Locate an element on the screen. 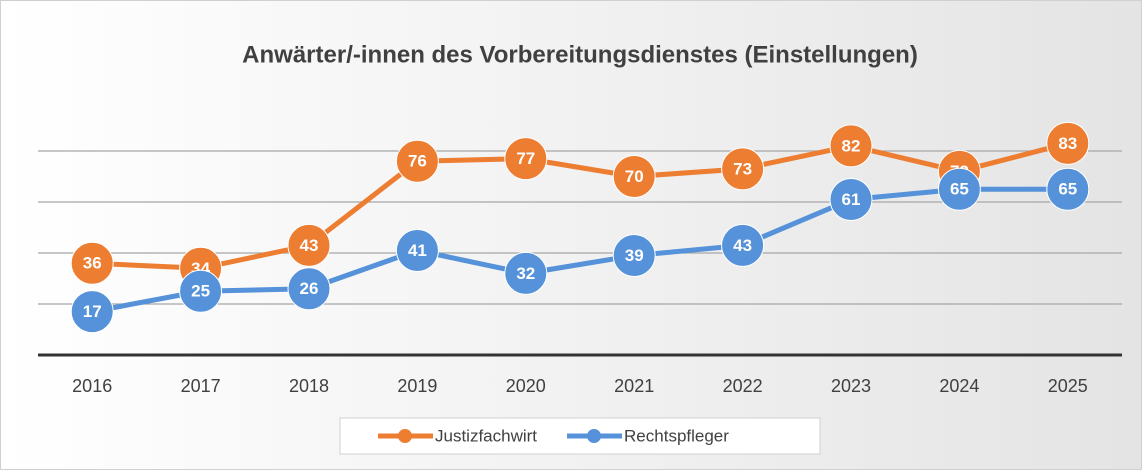 The width and height of the screenshot is (1142, 470). data-label: 73 is located at coordinates (742, 168).